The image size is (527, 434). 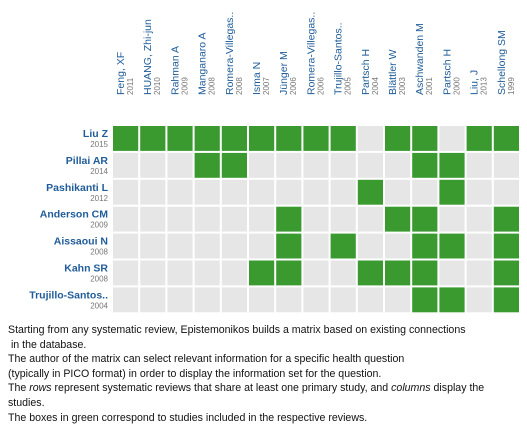 I want to click on column-name: Blättler W, so click(x=393, y=72).